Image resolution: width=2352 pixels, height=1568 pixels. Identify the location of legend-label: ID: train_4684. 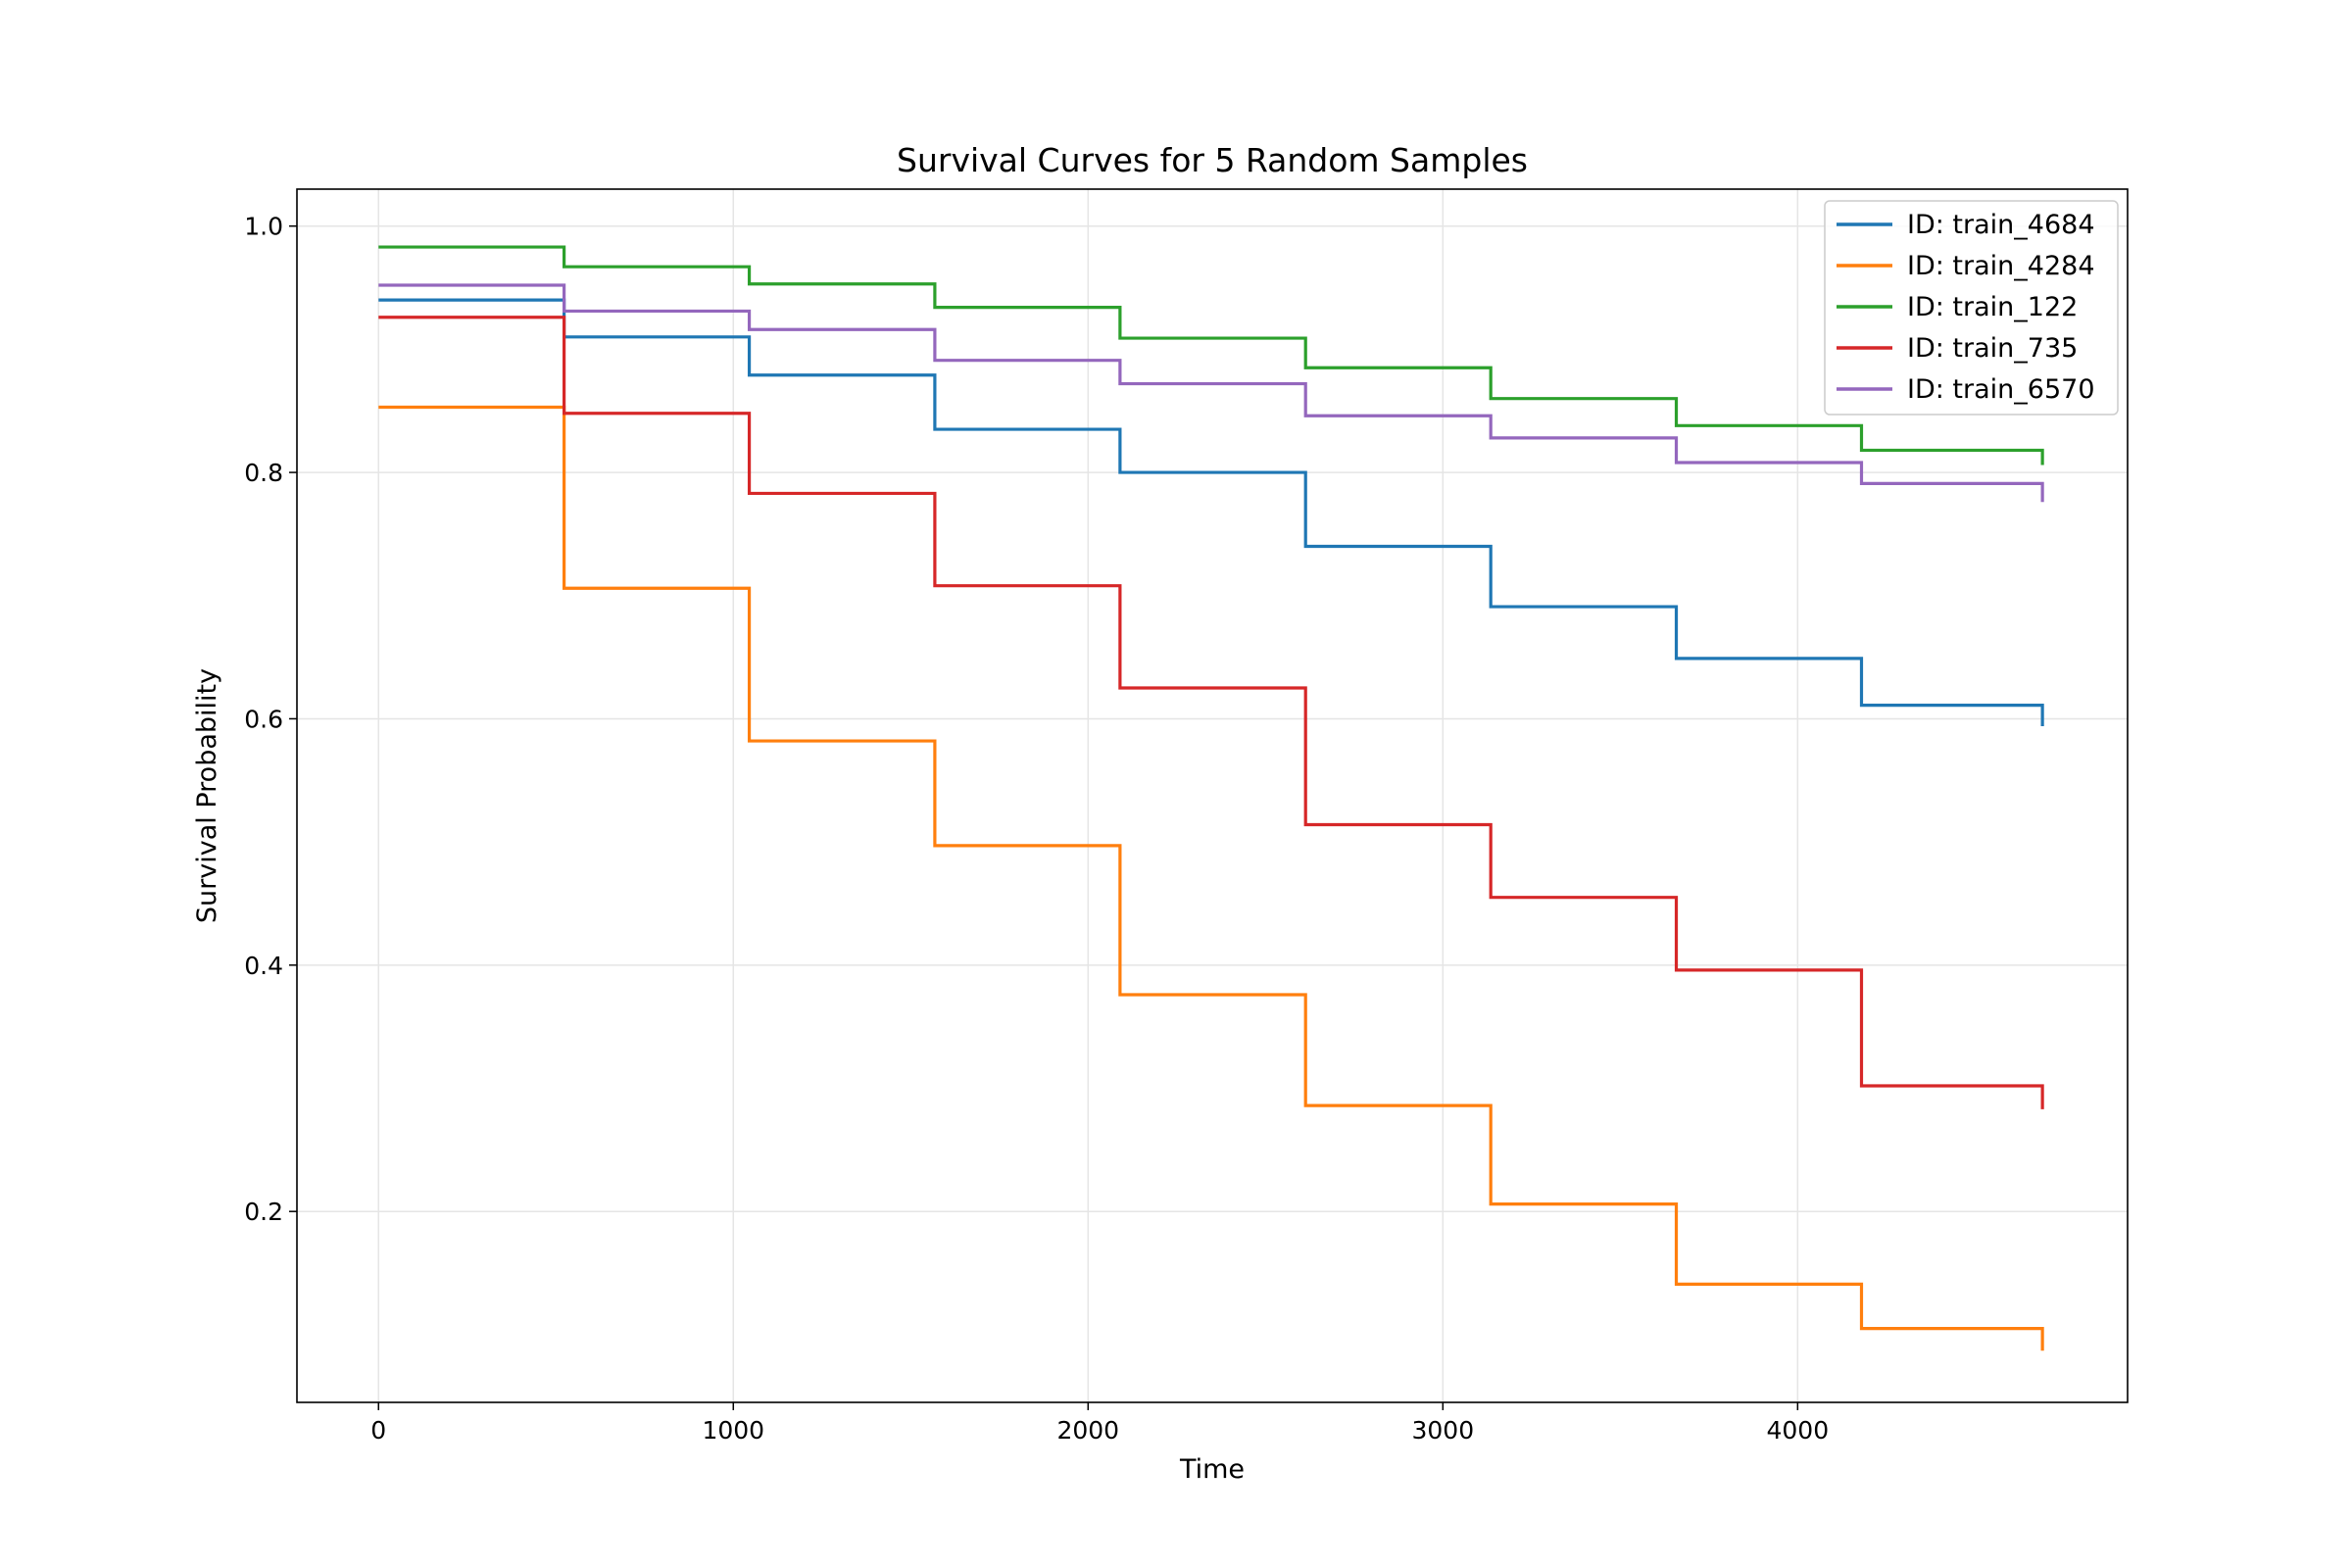
(2001, 225).